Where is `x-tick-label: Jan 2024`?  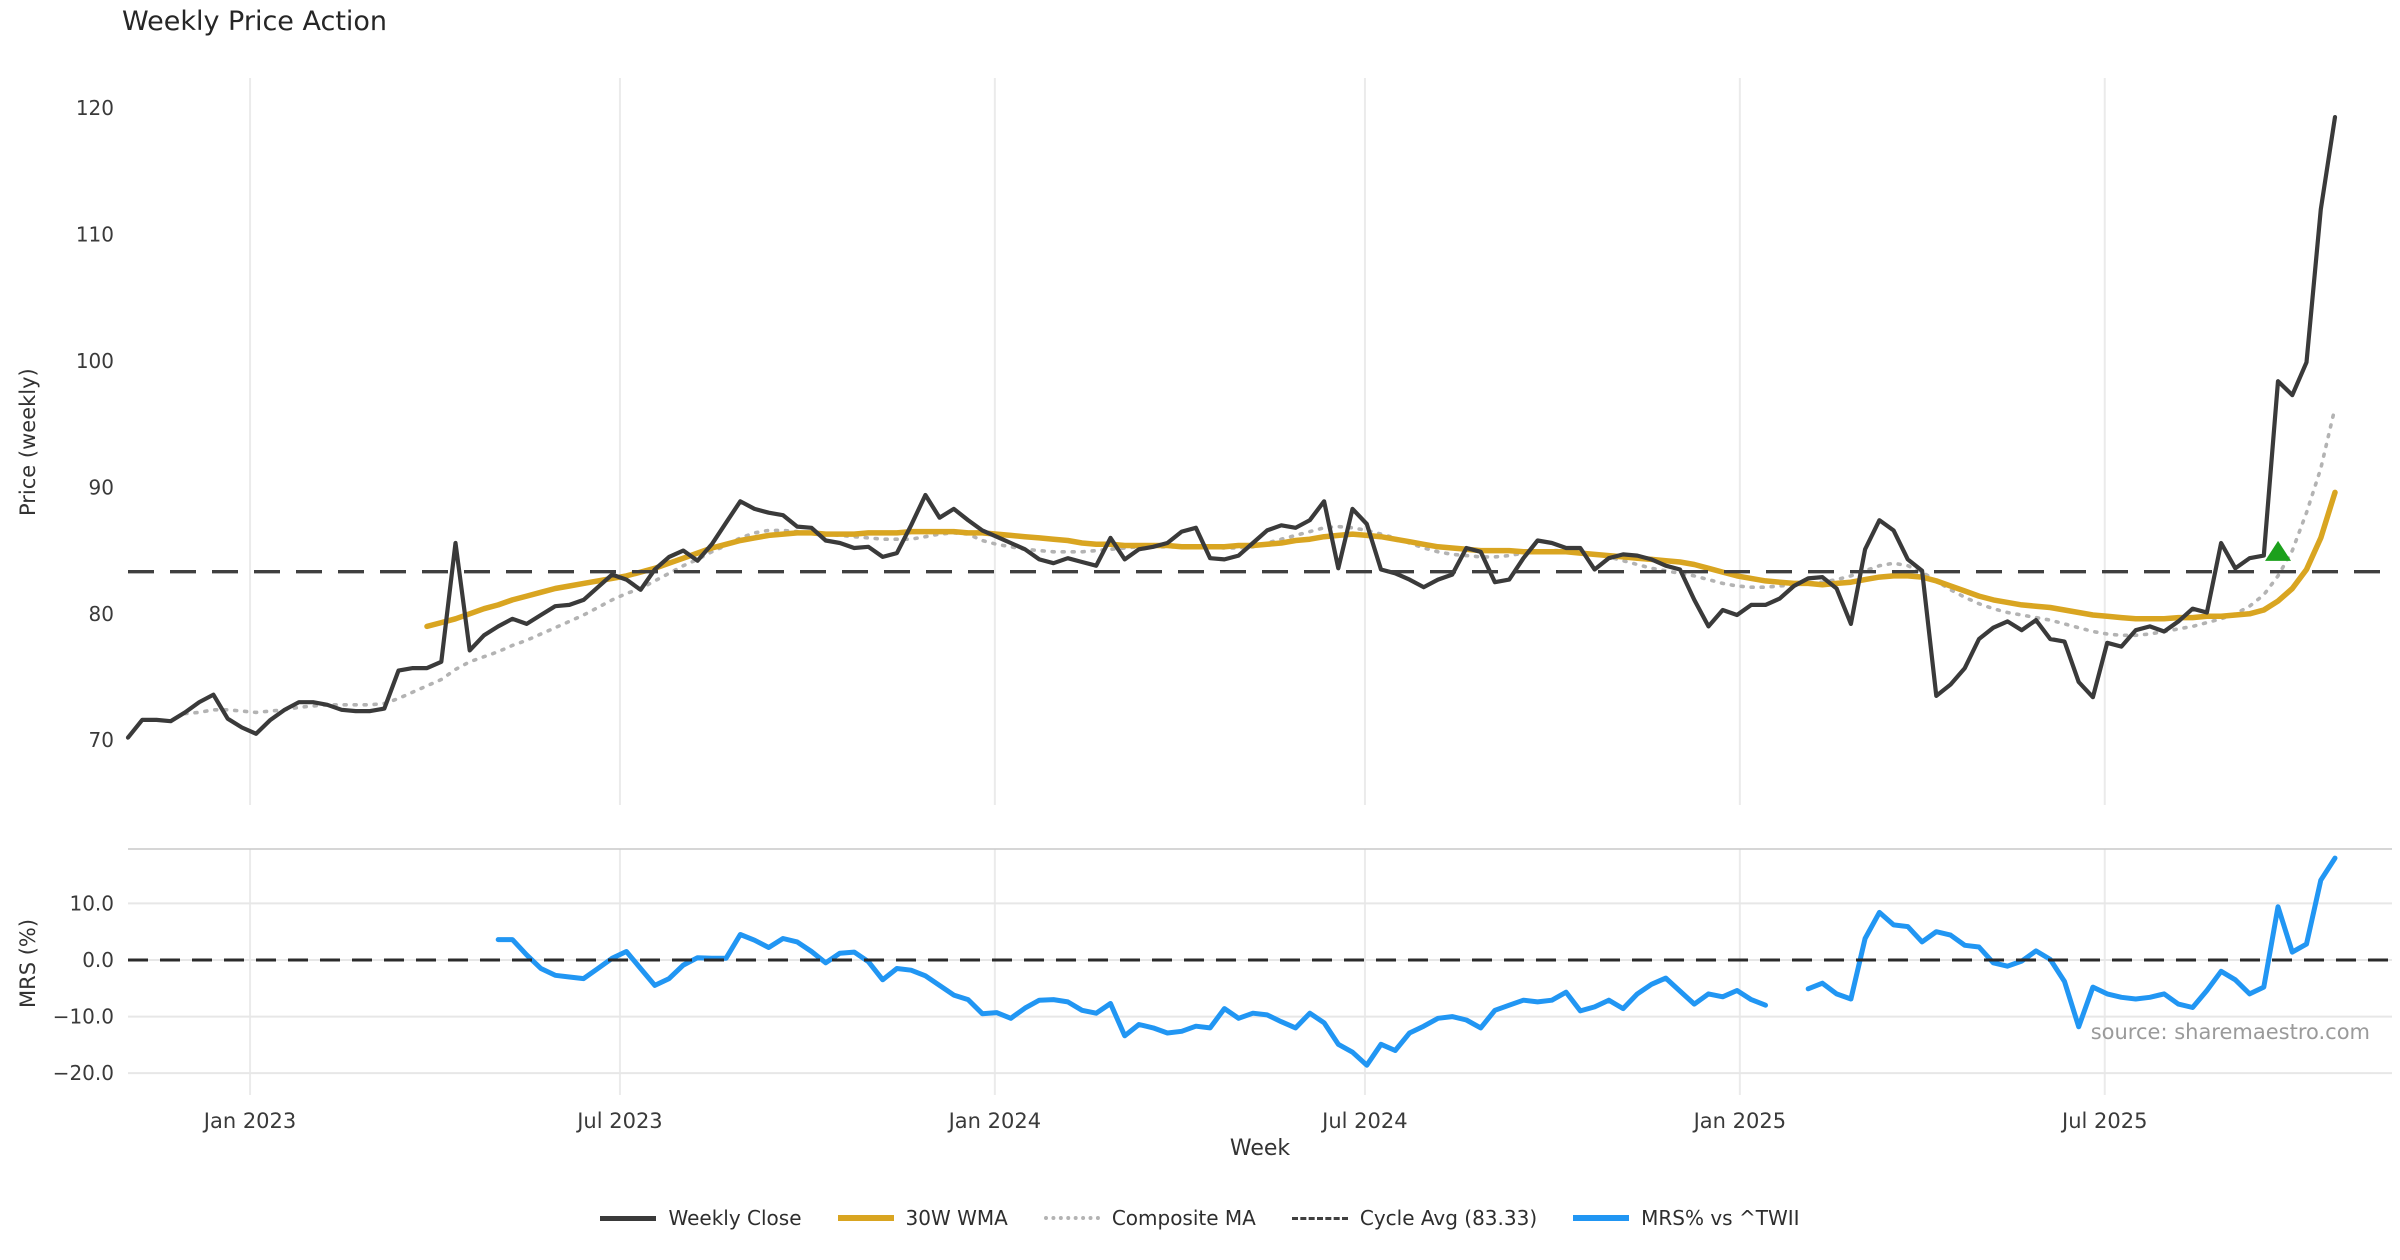 x-tick-label: Jan 2024 is located at coordinates (994, 1121).